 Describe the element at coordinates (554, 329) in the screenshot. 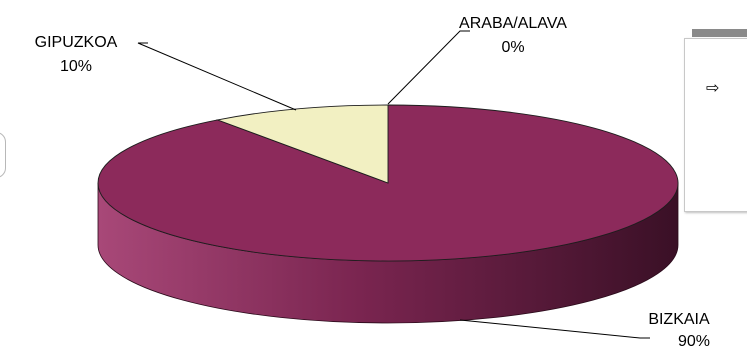

I see `leader-line-bizkaia` at that location.